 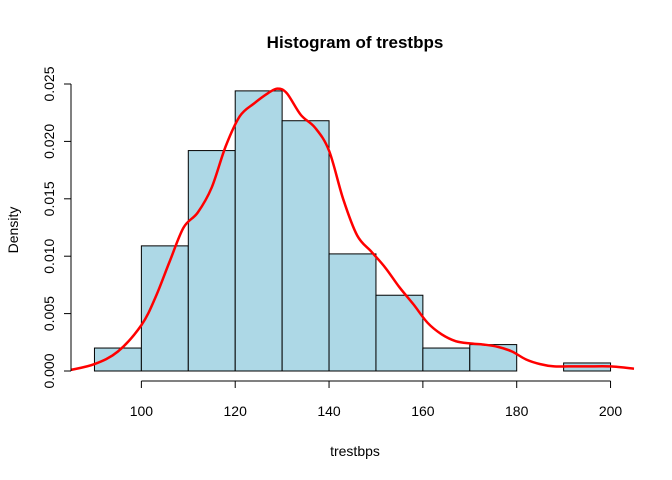 What do you see at coordinates (49, 370) in the screenshot?
I see `y-tick-label: 0.000` at bounding box center [49, 370].